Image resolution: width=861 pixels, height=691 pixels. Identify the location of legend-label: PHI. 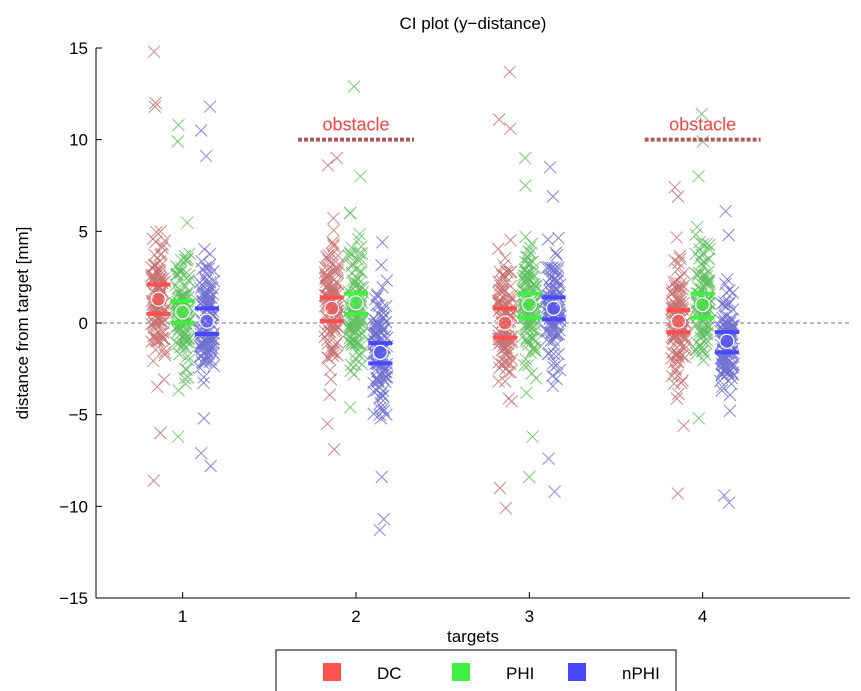
(520, 673).